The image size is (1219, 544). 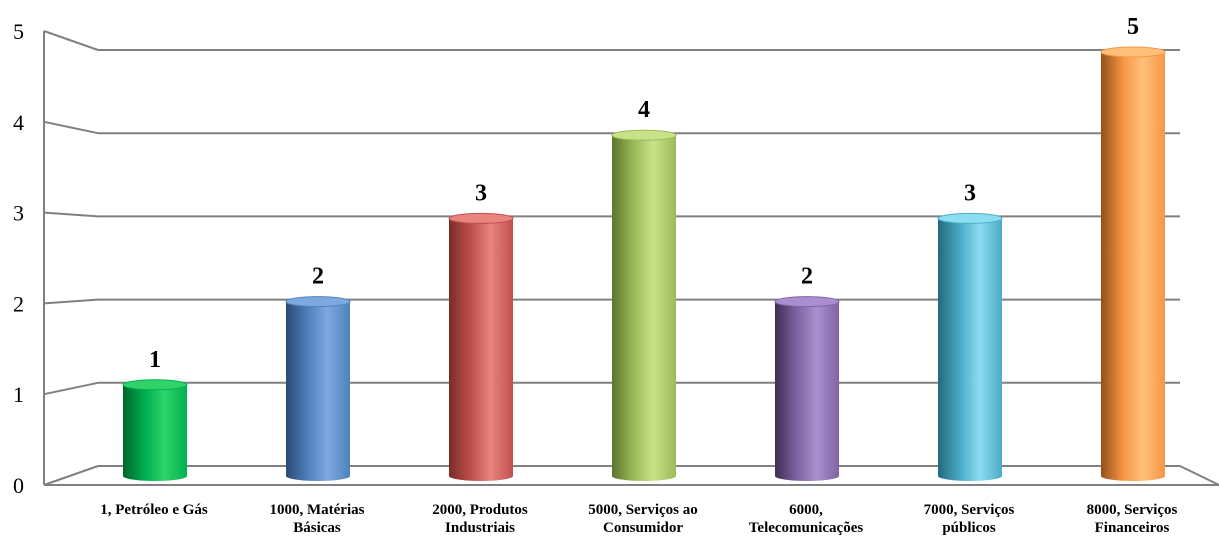 What do you see at coordinates (1133, 27) in the screenshot?
I see `data-label: 5` at bounding box center [1133, 27].